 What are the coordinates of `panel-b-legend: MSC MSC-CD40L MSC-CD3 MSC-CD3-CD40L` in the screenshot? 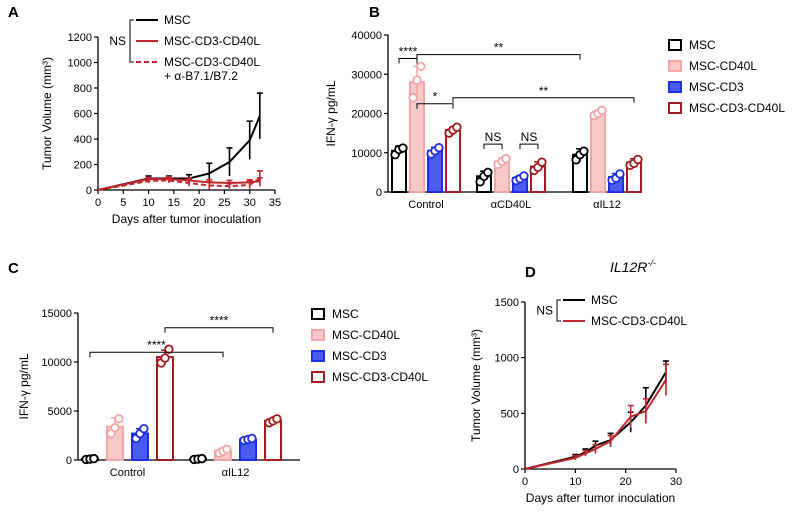 It's located at (726, 76).